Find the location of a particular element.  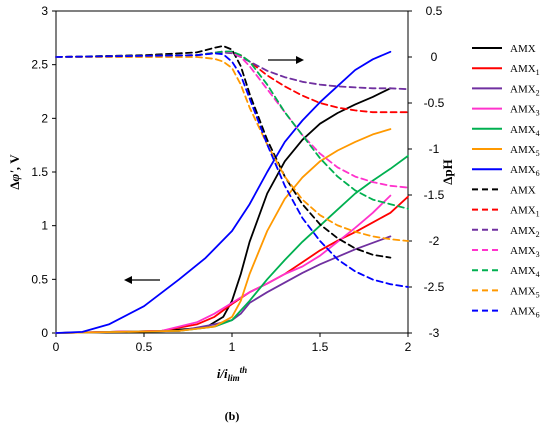

right-y-tick-label: 0 is located at coordinates (434, 57).